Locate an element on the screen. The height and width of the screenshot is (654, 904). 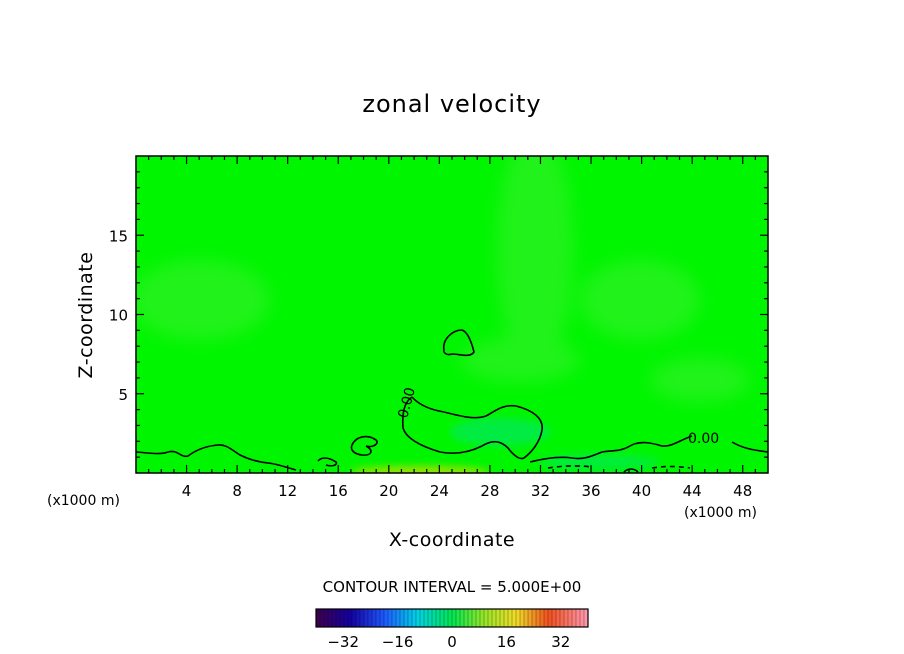
colorbar-frame is located at coordinates (452, 618).